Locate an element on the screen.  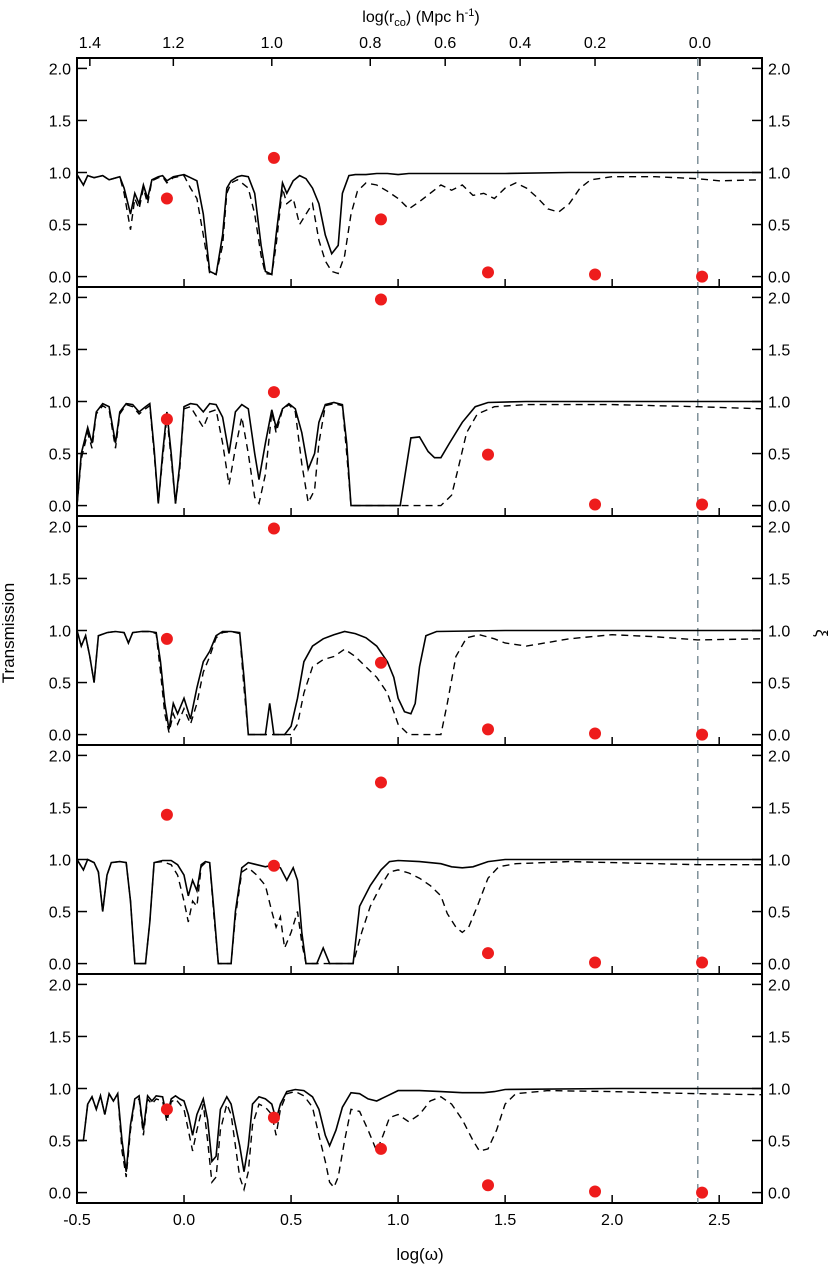
top-axis-tick-label: 1.4 is located at coordinates (90, 43).